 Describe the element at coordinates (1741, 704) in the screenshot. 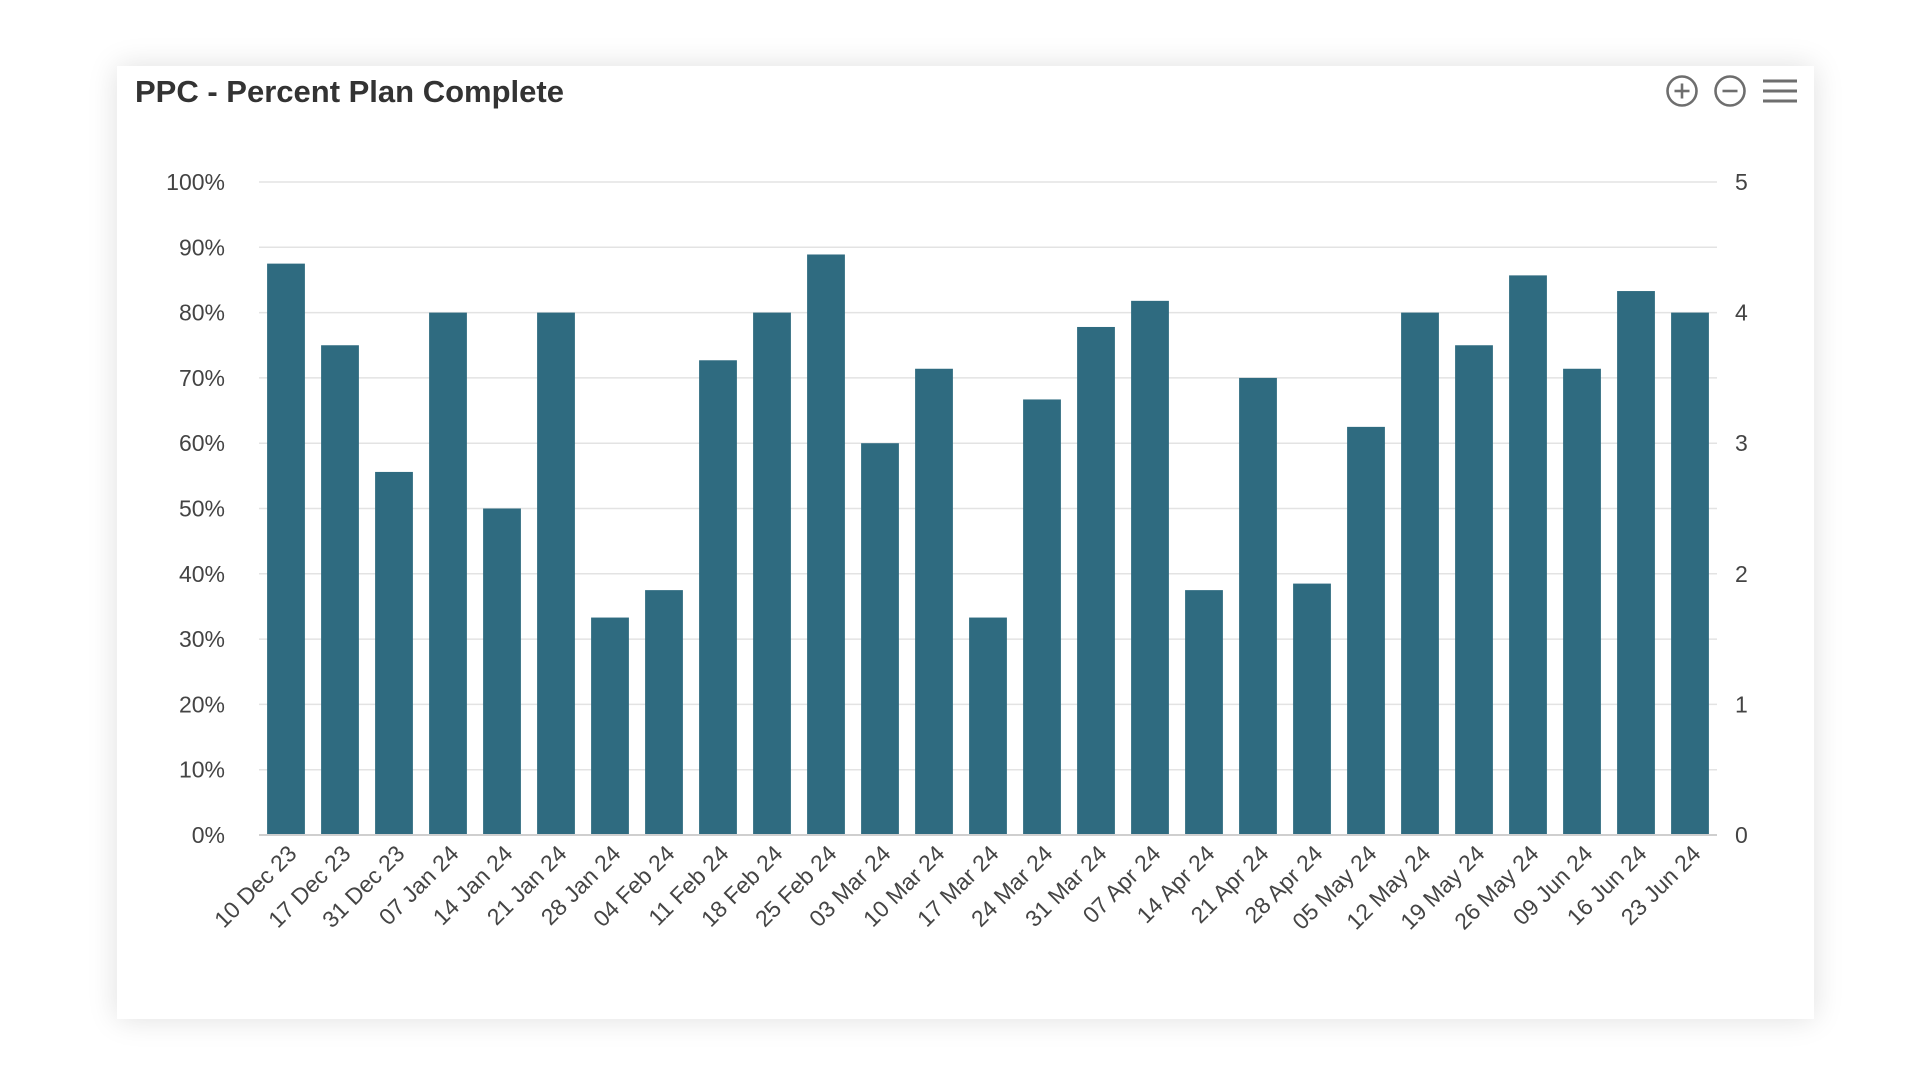

I see `secondary-y-axis-tick-label: 1` at that location.